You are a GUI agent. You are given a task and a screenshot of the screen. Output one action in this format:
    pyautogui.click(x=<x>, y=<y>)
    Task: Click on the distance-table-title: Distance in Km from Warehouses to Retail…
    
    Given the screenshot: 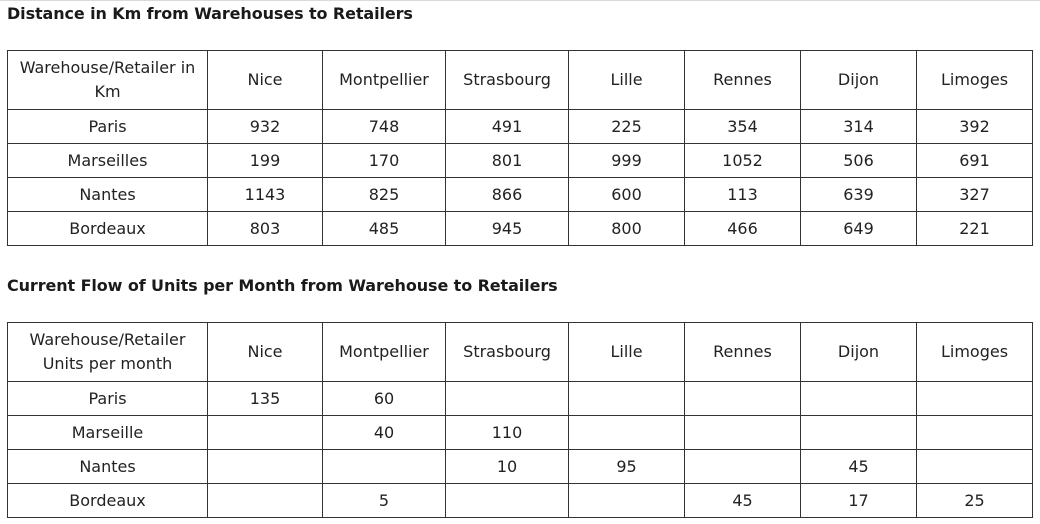 What is the action you would take?
    pyautogui.click(x=210, y=13)
    